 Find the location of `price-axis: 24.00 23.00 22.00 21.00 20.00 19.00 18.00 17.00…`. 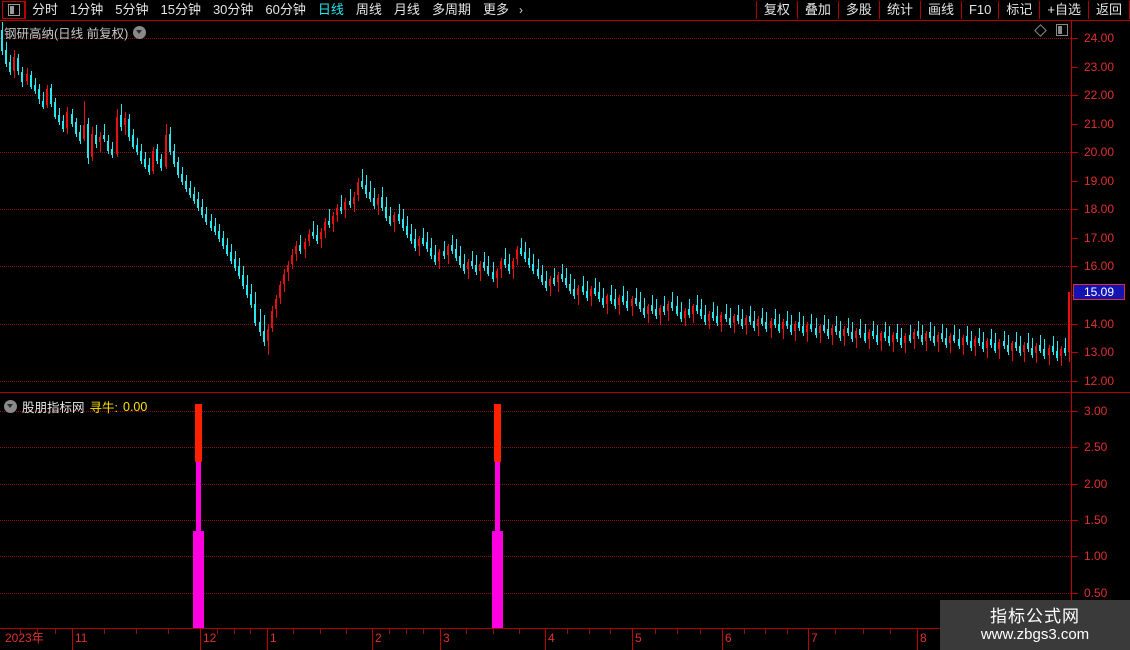

price-axis: 24.00 23.00 22.00 21.00 20.00 19.00 18.00 17.00… is located at coordinates (1100, 206).